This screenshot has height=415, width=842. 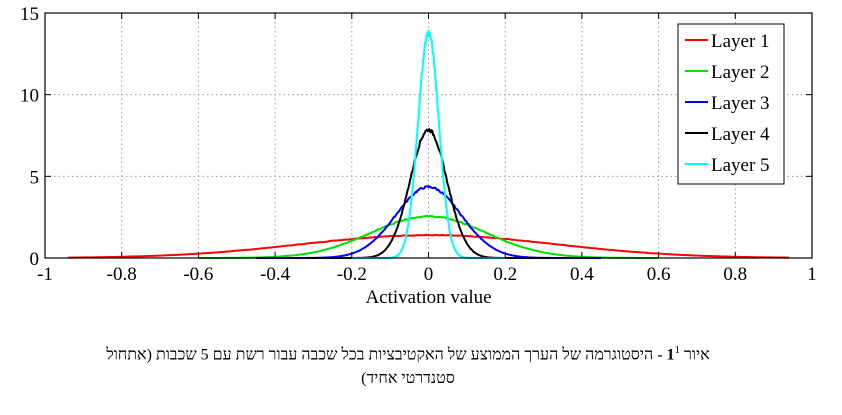 I want to click on x-tick-label: -0.6, so click(x=198, y=274).